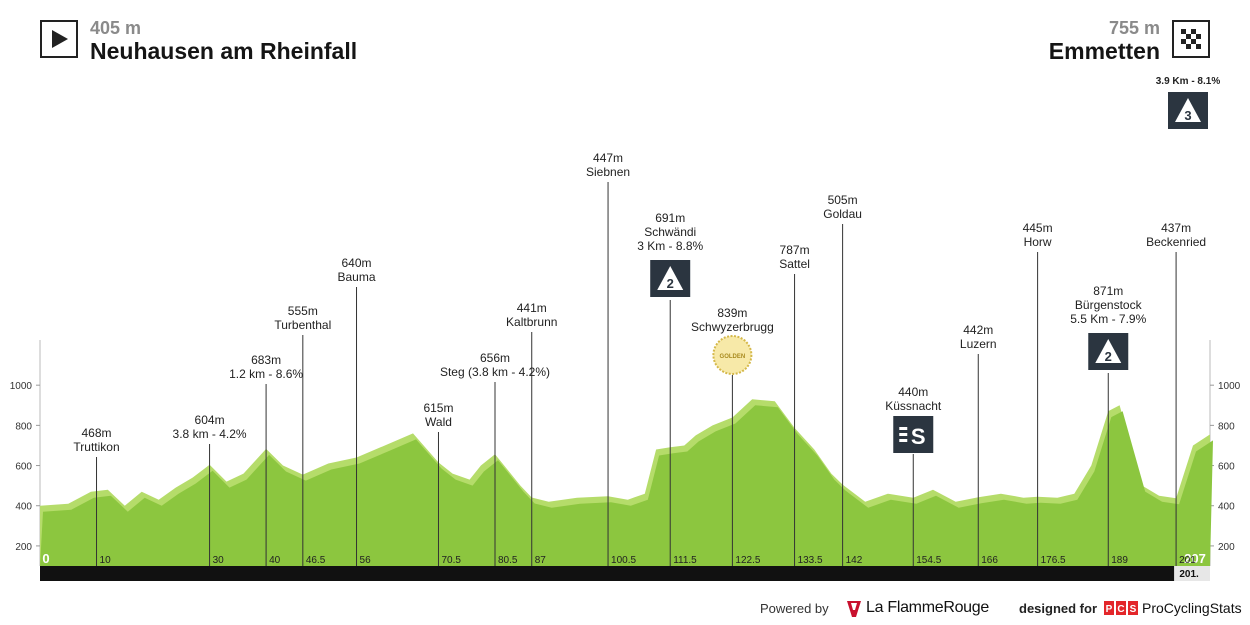 The height and width of the screenshot is (625, 1250). Describe the element at coordinates (357, 277) in the screenshot. I see `point-name: Bauma` at that location.